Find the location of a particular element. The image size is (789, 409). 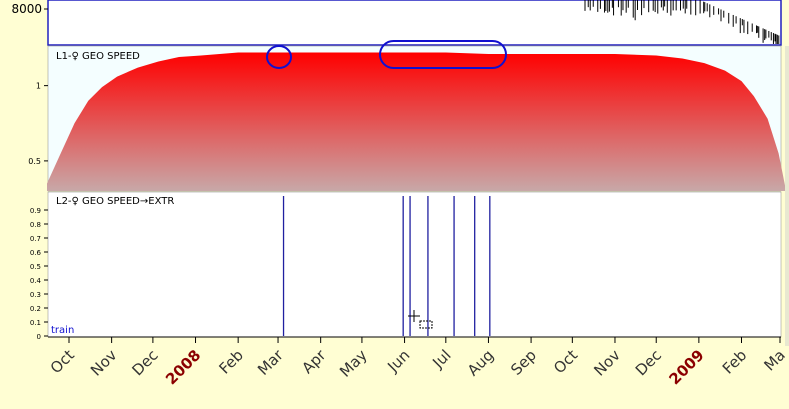

l2-y-tick-label: 0.8 is located at coordinates (35, 225).